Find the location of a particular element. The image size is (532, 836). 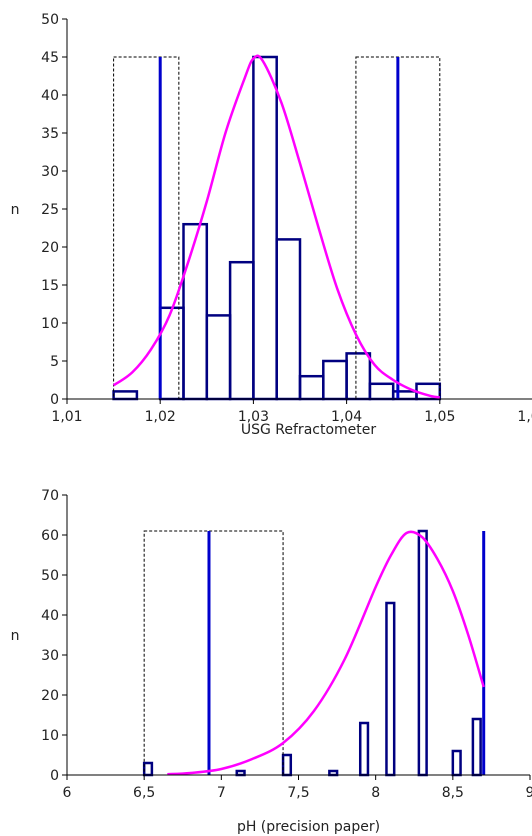

y-tick-labels: 0 5 10 15 20 25 30 35 40 45 50 is located at coordinates (50, 210).